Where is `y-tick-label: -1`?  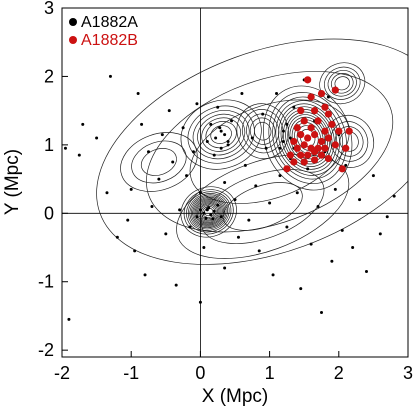 y-tick-label: -1 is located at coordinates (46, 282).